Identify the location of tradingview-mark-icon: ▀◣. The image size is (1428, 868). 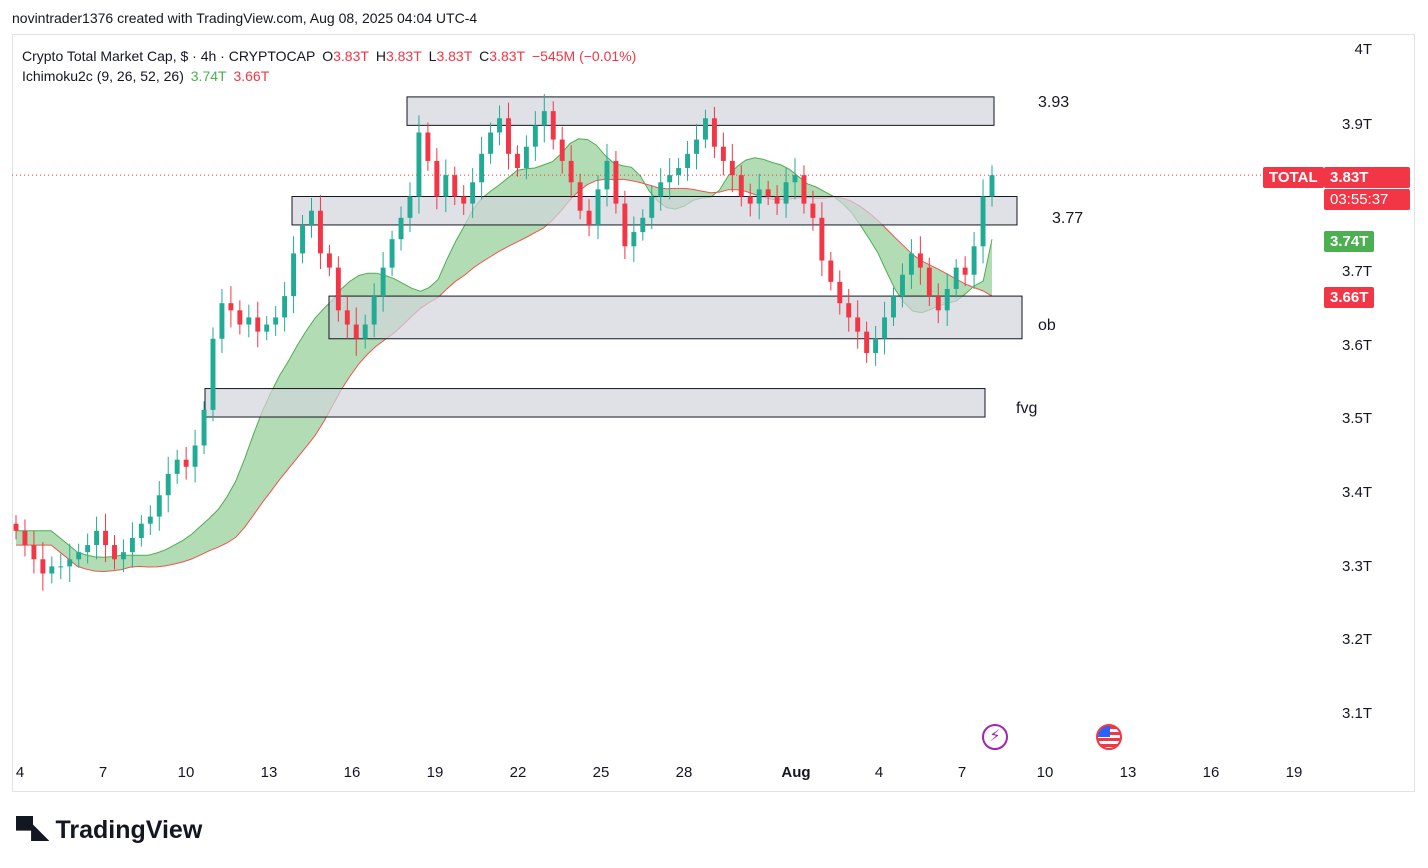
(32, 830).